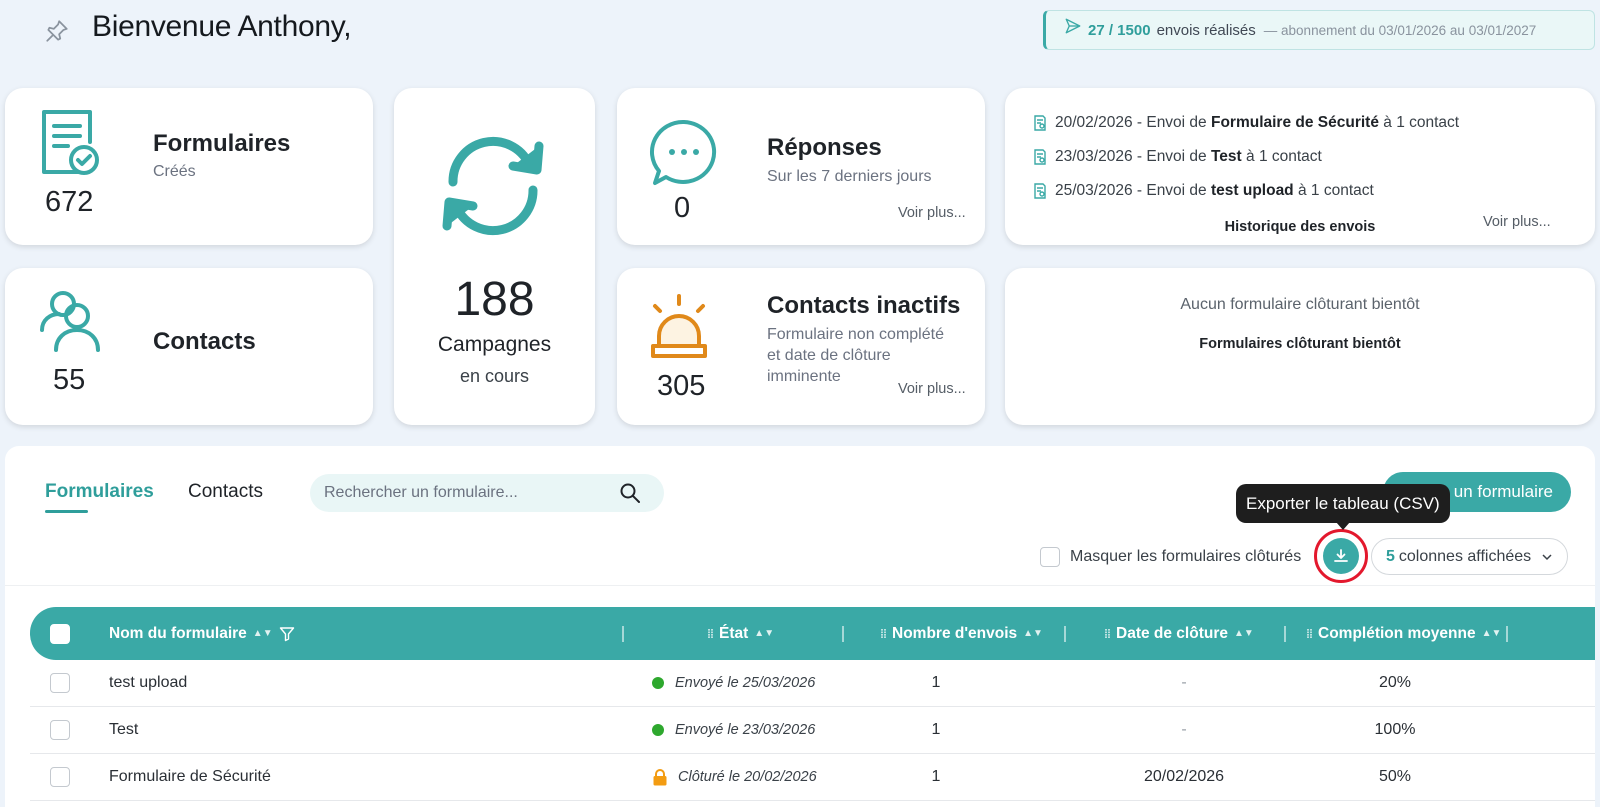 The image size is (1600, 807). What do you see at coordinates (734, 633) in the screenshot?
I see `header-state-label: État` at bounding box center [734, 633].